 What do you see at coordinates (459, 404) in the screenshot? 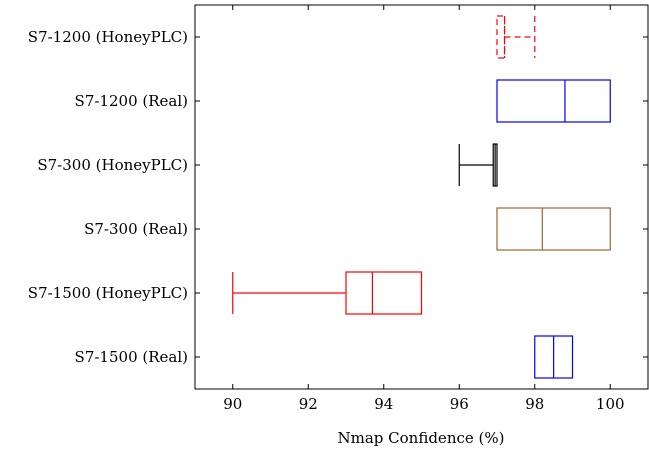
I see `x-tick-label: 96` at bounding box center [459, 404].